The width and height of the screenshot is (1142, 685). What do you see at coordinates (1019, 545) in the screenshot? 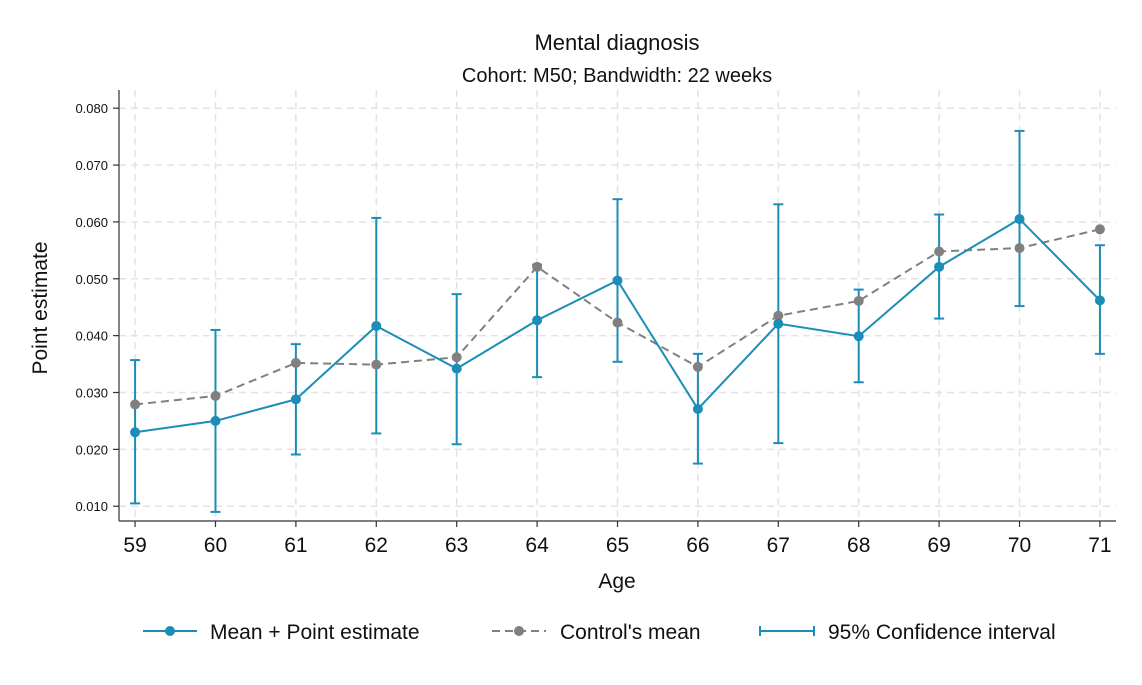
I see `x-tick-label: 70` at bounding box center [1019, 545].